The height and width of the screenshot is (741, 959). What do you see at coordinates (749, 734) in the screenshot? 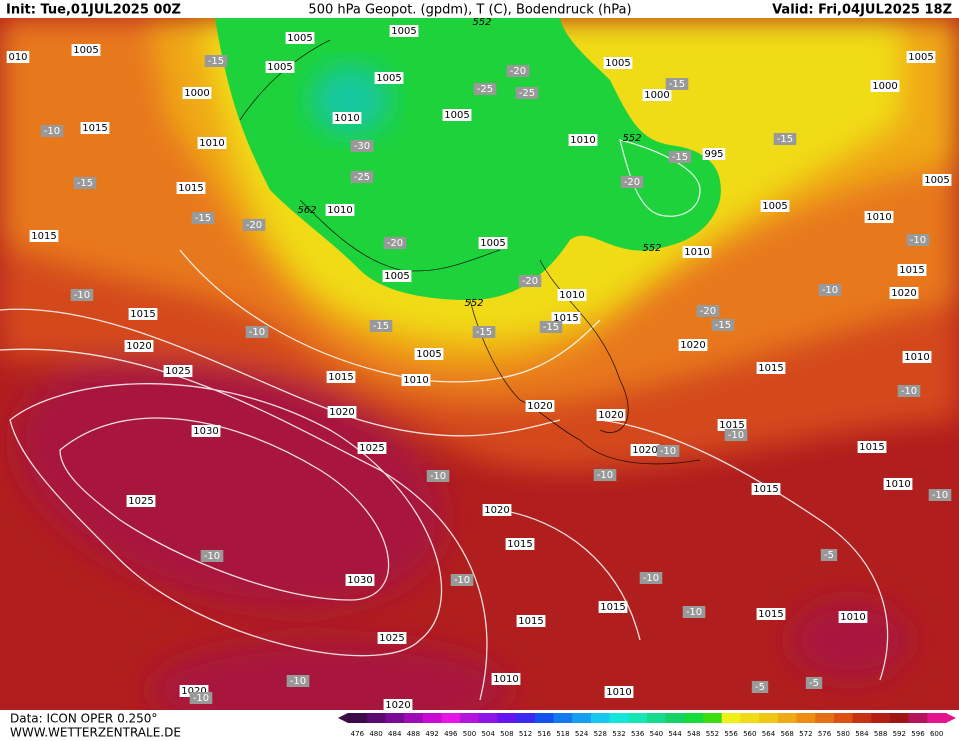
I see `colorbar-label: 560` at bounding box center [749, 734].